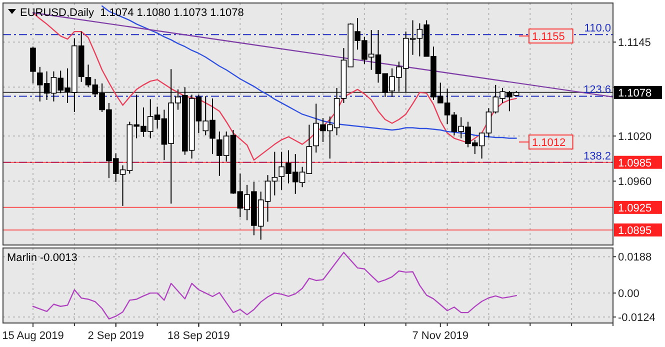 The height and width of the screenshot is (347, 665). Describe the element at coordinates (116, 336) in the screenshot. I see `x-tick-label: 2 Sep 2019` at that location.